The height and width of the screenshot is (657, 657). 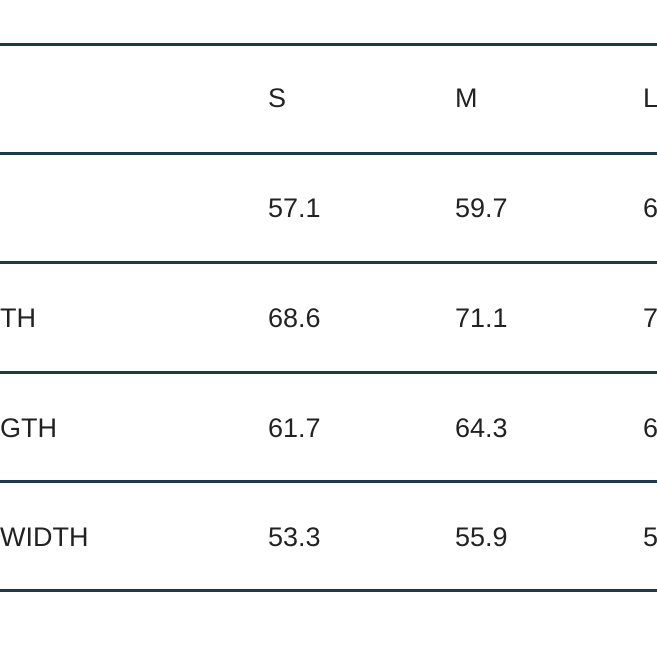 I want to click on size-value: 71.1, so click(x=481, y=318).